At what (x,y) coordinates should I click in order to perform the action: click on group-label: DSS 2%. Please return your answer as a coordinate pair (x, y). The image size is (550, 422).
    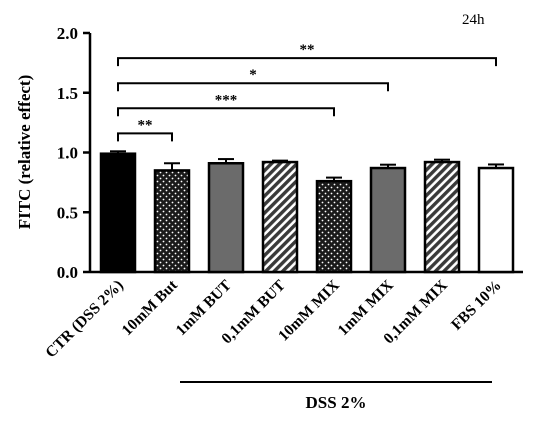
    Looking at the image, I should click on (336, 402).